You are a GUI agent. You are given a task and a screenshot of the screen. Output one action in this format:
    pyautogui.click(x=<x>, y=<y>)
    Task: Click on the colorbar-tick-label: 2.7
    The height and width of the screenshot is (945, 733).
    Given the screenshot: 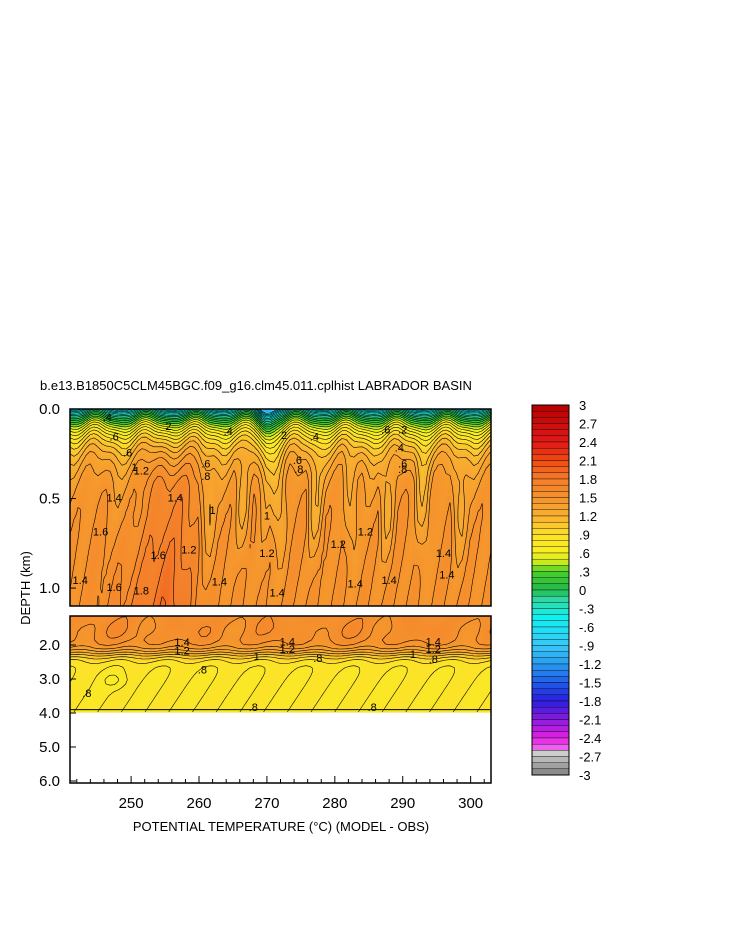 What is the action you would take?
    pyautogui.click(x=588, y=424)
    